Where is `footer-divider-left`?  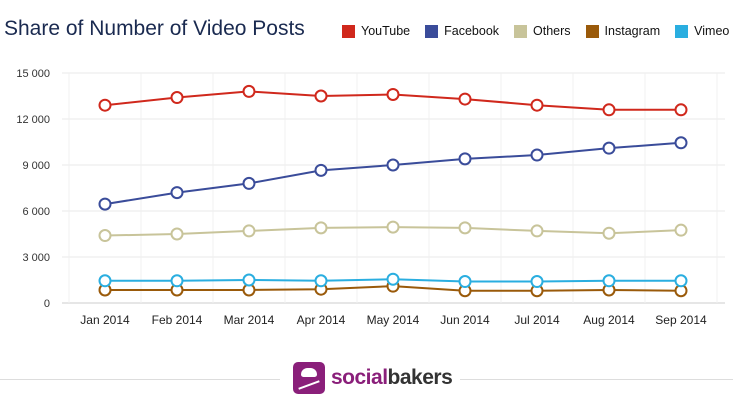
footer-divider-left is located at coordinates (140, 379).